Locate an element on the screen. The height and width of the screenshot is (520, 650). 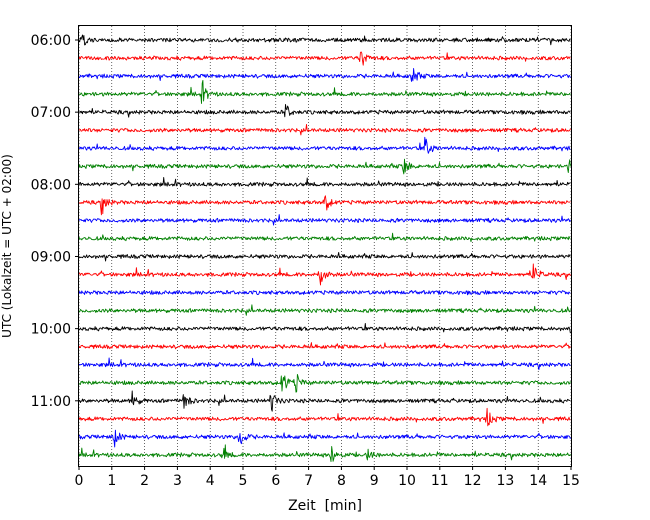
y-tick-label: 11:00 is located at coordinates (51, 402).